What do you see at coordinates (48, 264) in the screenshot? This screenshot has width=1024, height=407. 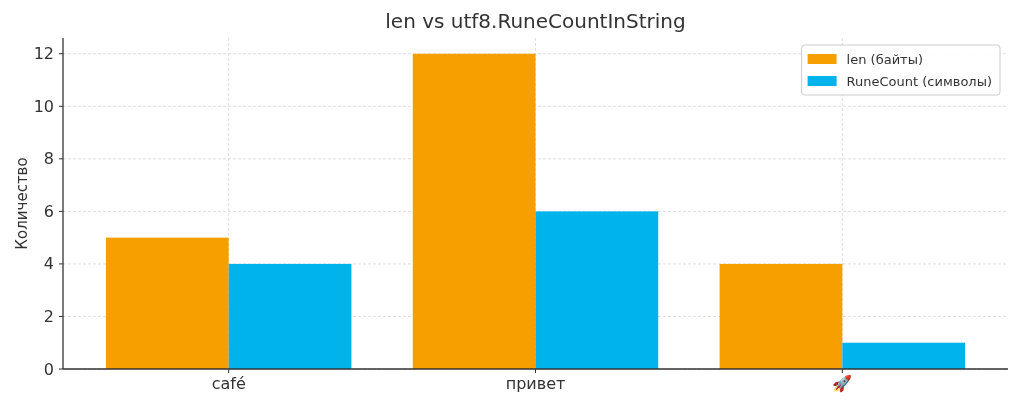 I see `y-tick-label: 4` at bounding box center [48, 264].